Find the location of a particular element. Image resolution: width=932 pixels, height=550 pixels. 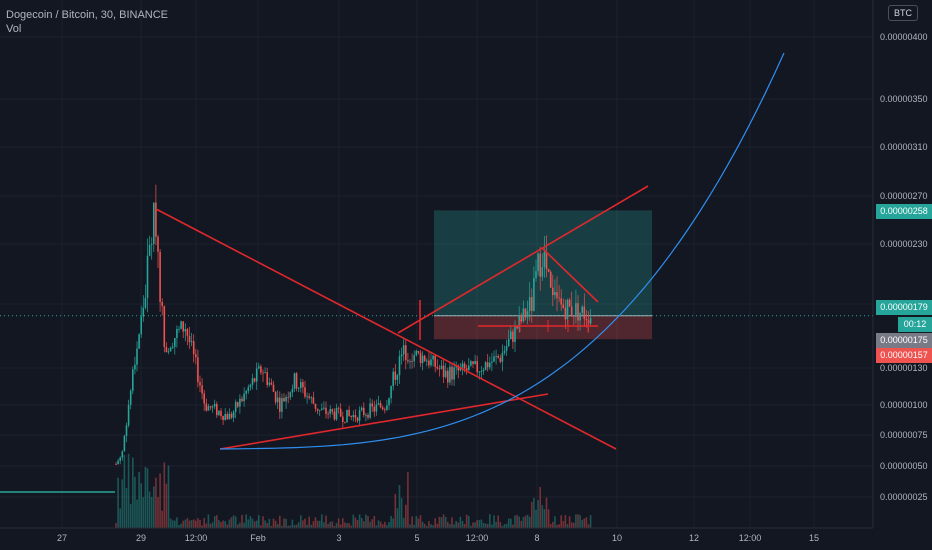

y-tick-label: 0.00000230 is located at coordinates (904, 244).